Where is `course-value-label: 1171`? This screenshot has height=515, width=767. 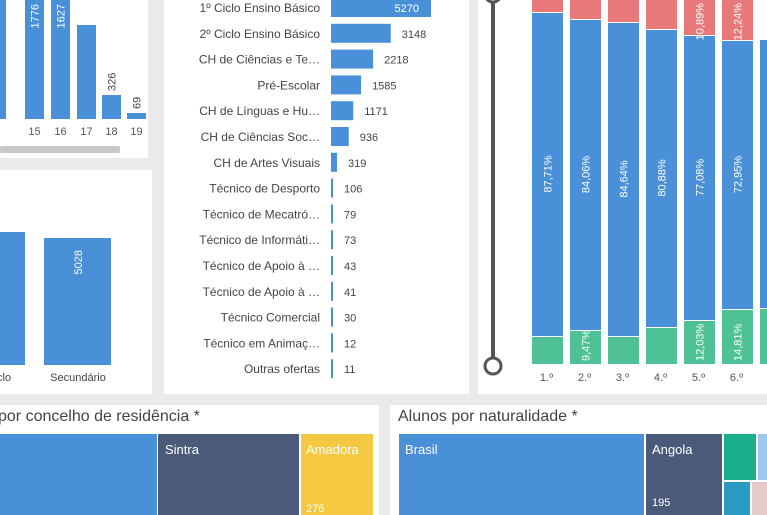
course-value-label: 1171 is located at coordinates (376, 112).